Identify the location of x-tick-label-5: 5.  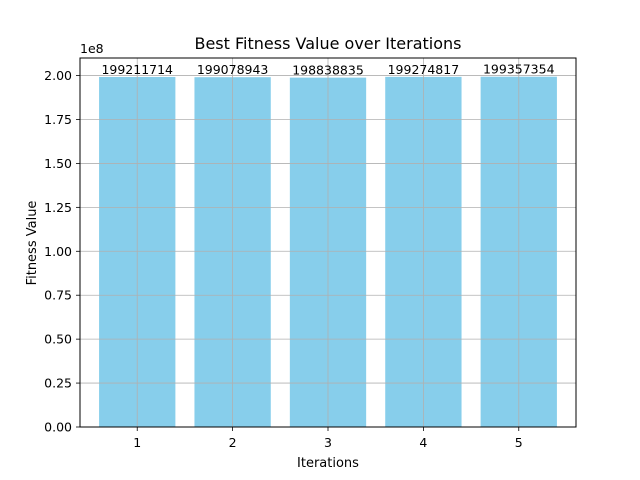
(519, 442).